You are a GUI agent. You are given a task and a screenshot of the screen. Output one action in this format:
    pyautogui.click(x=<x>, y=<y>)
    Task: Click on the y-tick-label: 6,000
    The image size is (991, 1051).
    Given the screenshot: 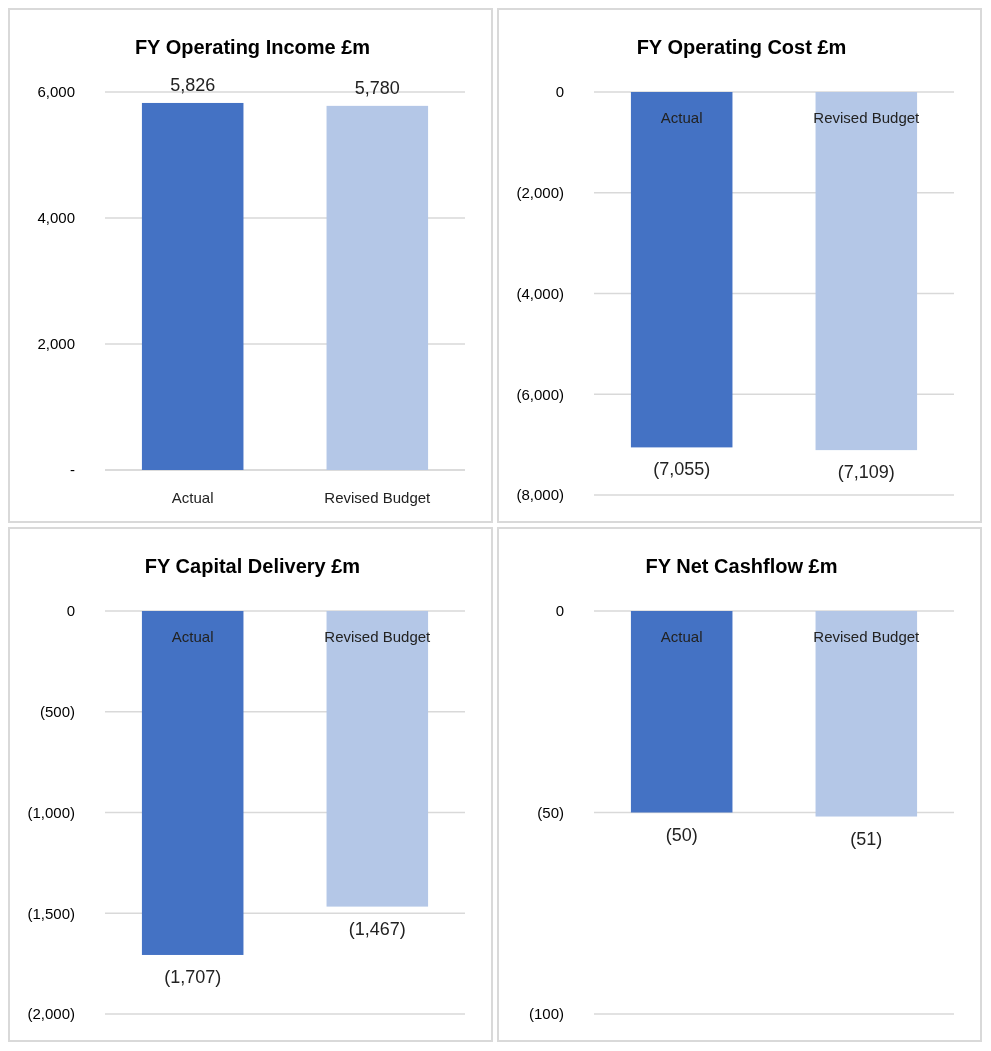 What is the action you would take?
    pyautogui.click(x=56, y=92)
    